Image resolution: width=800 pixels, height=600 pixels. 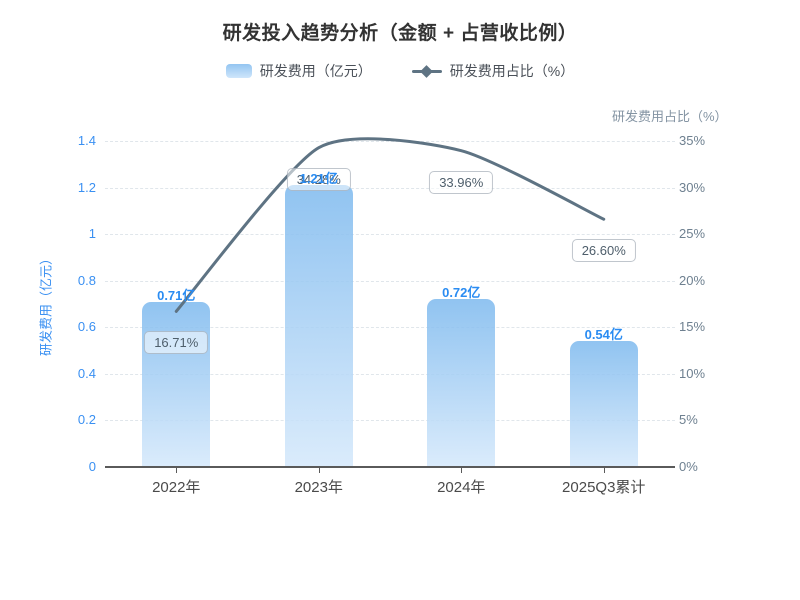 What do you see at coordinates (512, 71) in the screenshot?
I see `legend-line-label: 研发费用占比（%）` at bounding box center [512, 71].